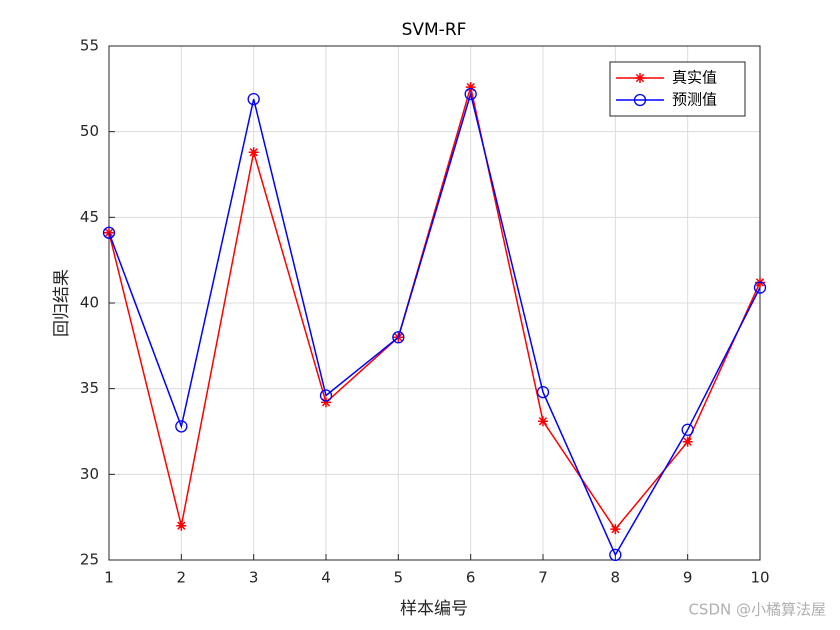  What do you see at coordinates (89, 303) in the screenshot?
I see `y-tick-label: 40` at bounding box center [89, 303].